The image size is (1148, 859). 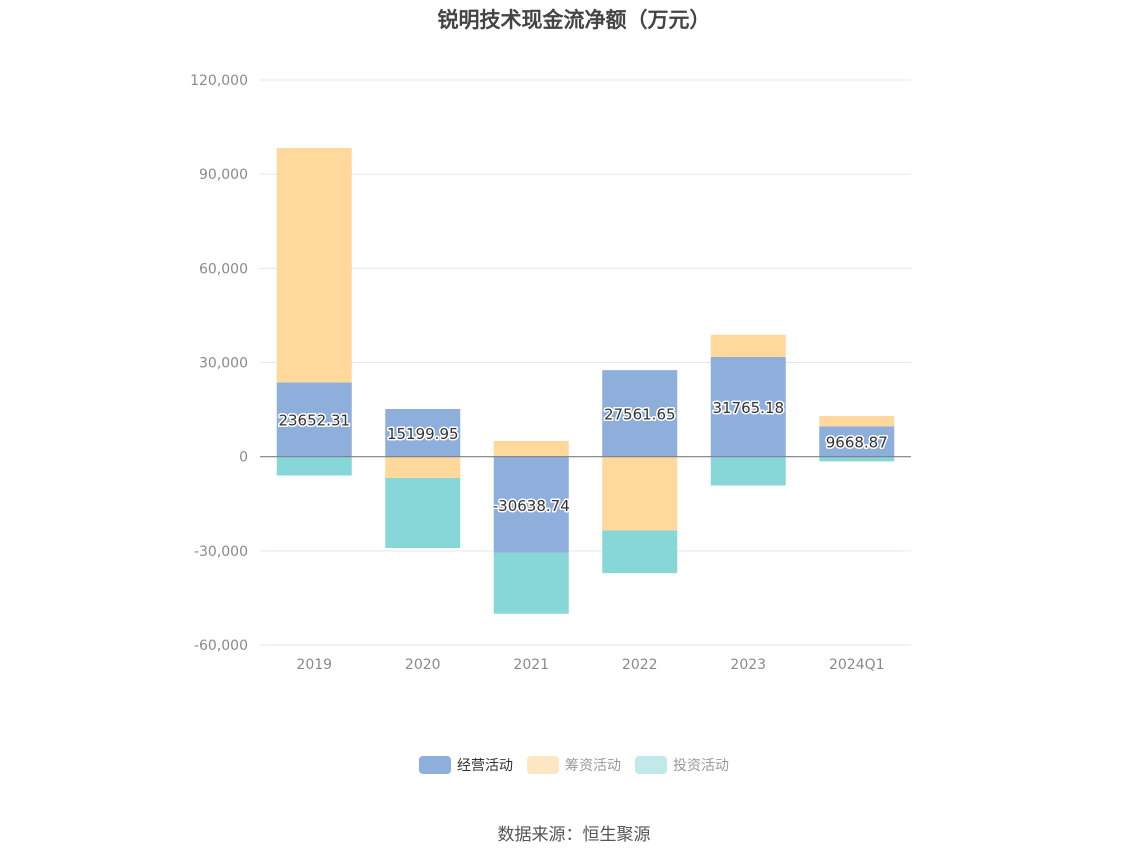 I want to click on y-tick-label: 60,000, so click(x=223, y=269).